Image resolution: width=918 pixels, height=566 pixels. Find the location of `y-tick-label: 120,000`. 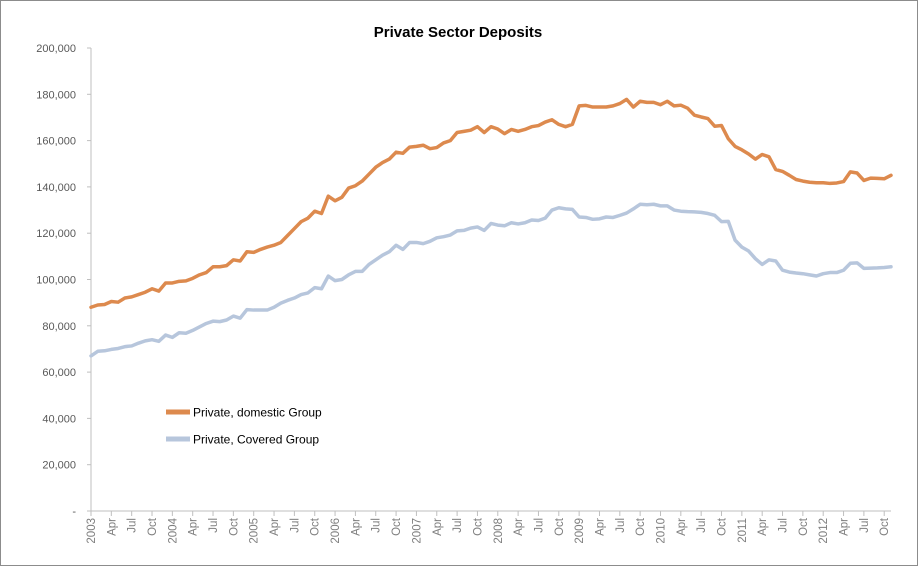

y-tick-label: 120,000 is located at coordinates (56, 234).